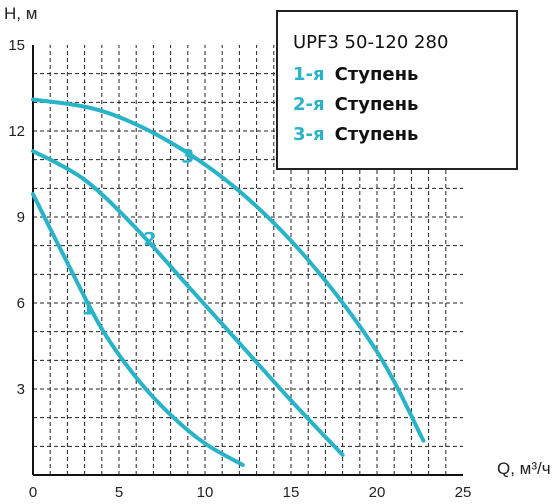  I want to click on x-axis-title: Q, м³/ч, so click(524, 468).